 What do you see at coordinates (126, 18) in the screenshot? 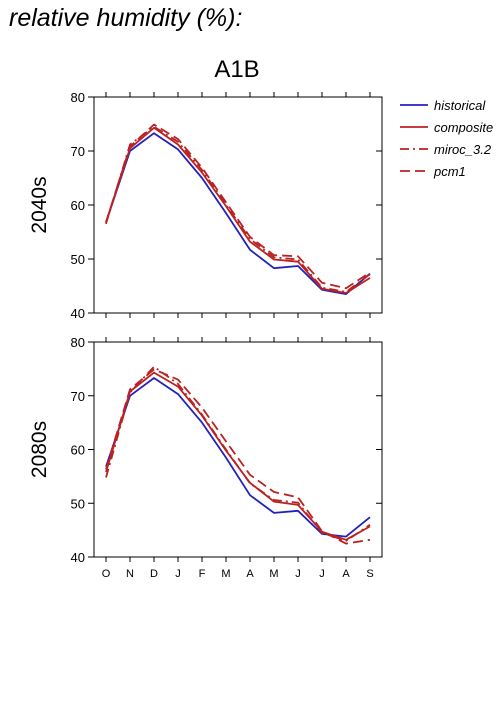
I see `page-title: relative humidity (%):` at bounding box center [126, 18].